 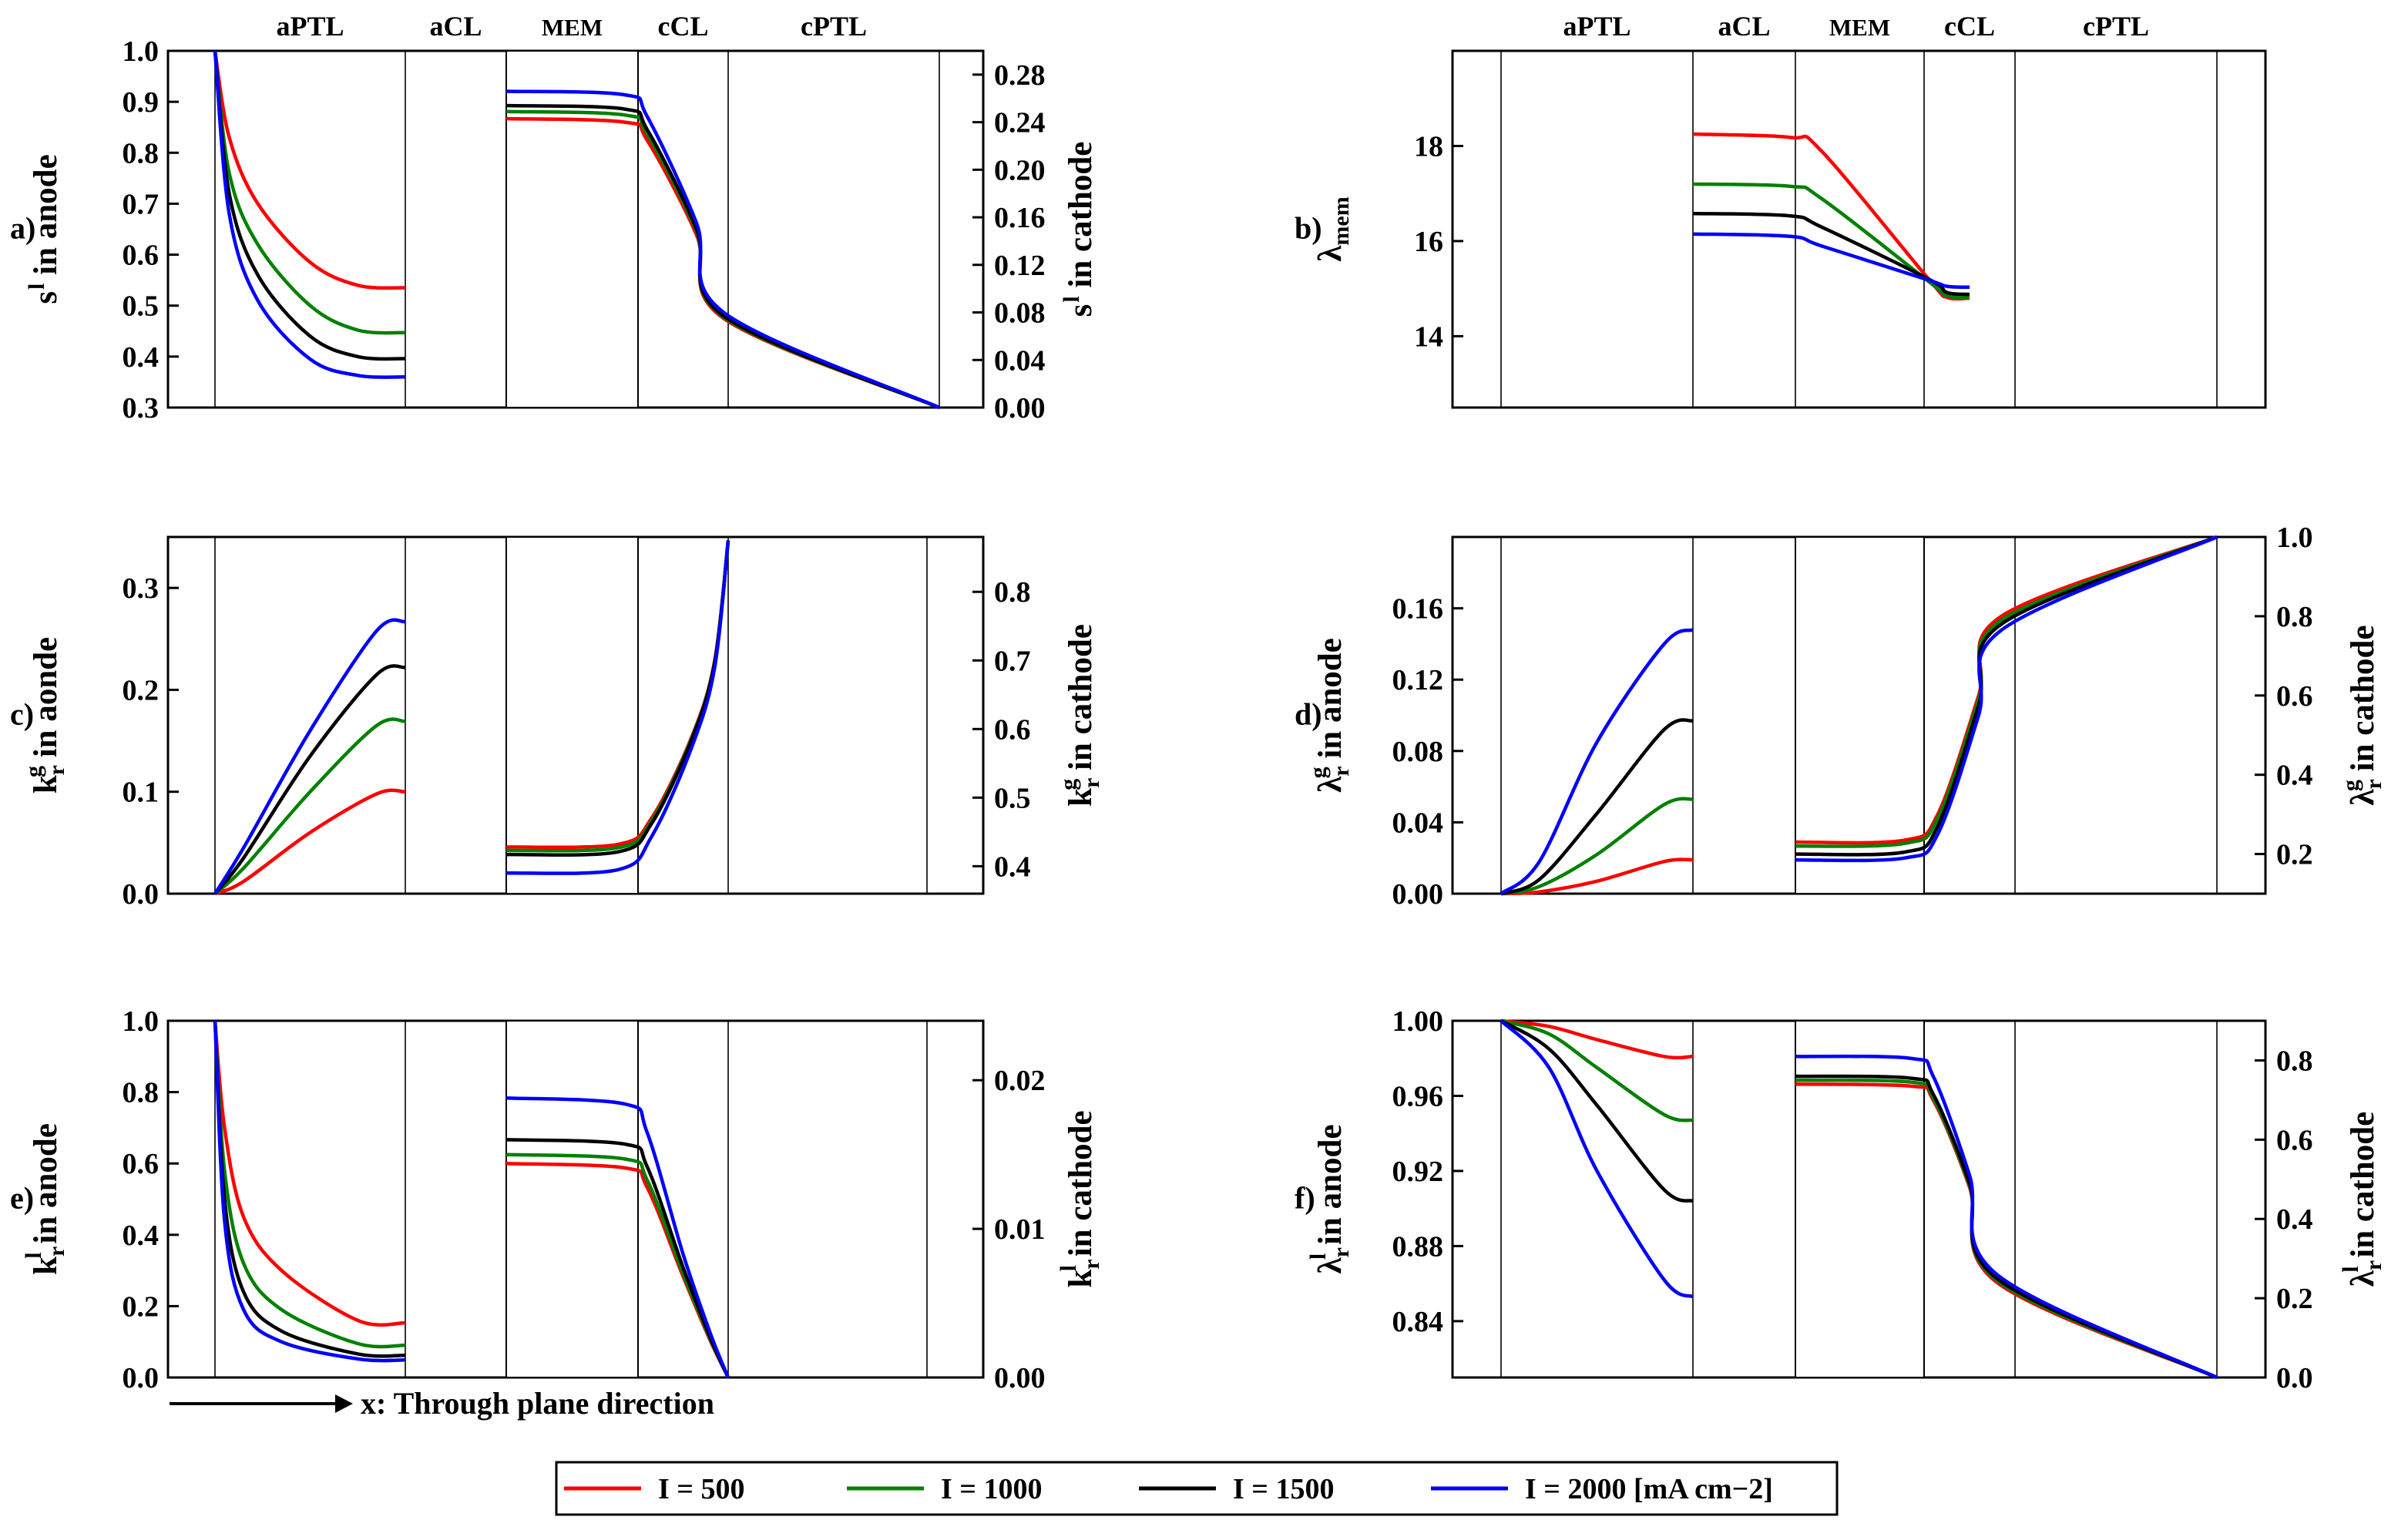 I want to click on left-tick-label: 1.00, so click(x=1418, y=1021).